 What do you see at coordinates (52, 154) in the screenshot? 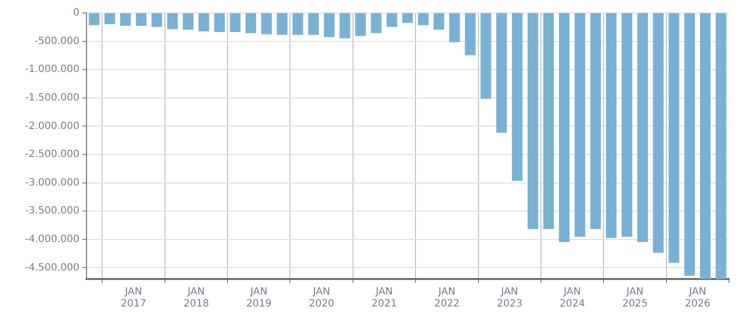
I see `y-tick-label: -2.500.000` at bounding box center [52, 154].